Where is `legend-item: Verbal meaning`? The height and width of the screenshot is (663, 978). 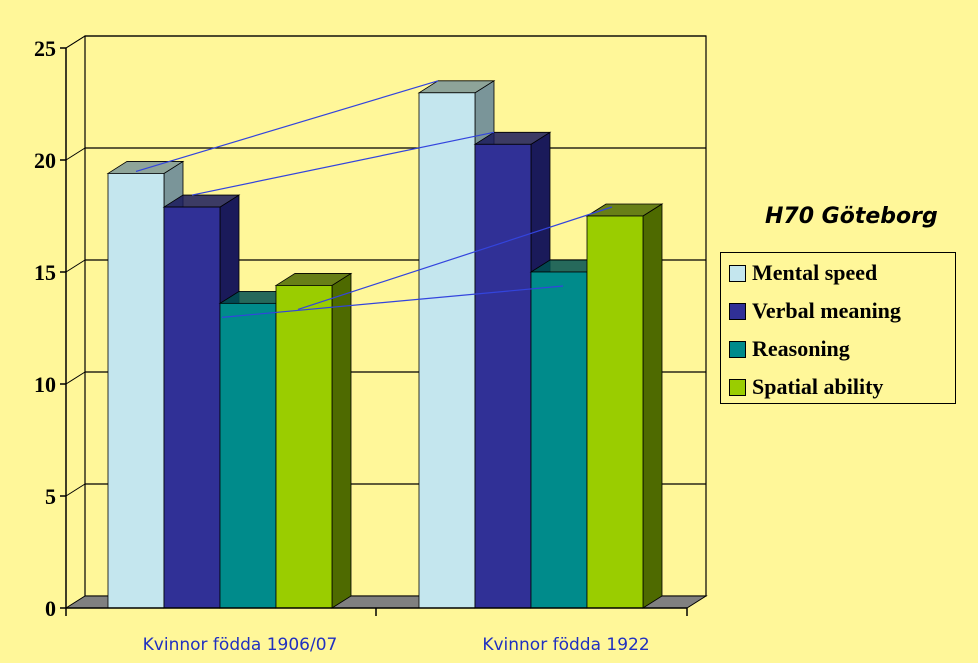
legend-item: Verbal meaning is located at coordinates (815, 311).